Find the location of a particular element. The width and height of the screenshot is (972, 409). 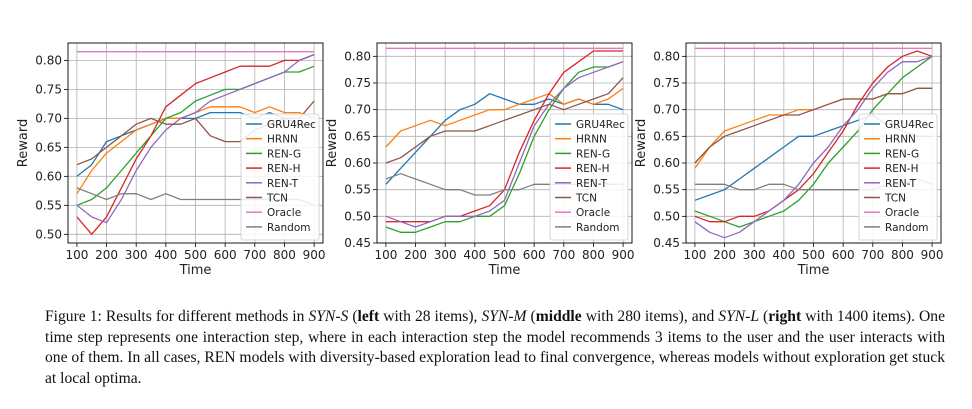

caption-text: with 28 items), is located at coordinates (430, 316).